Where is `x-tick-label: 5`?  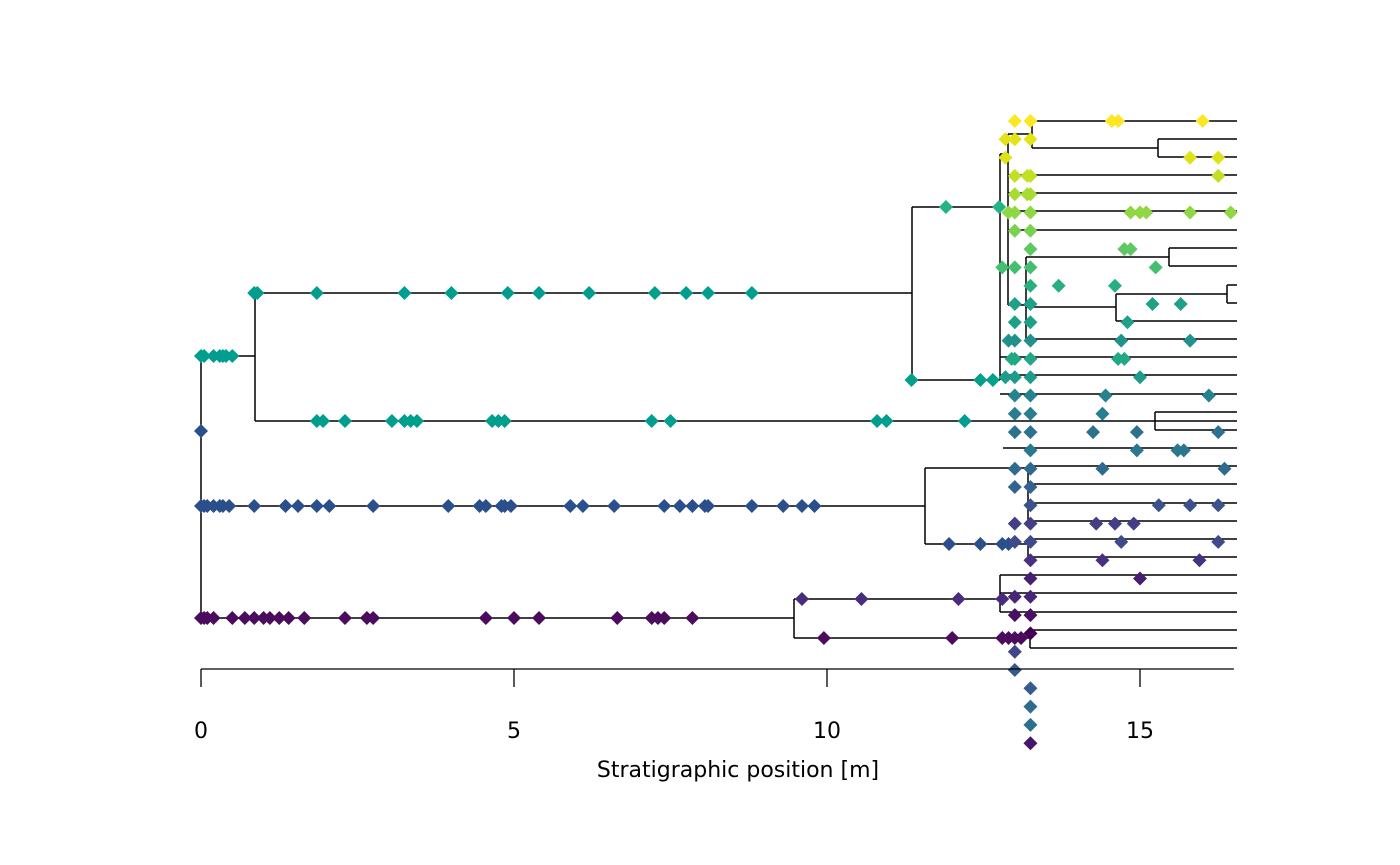
x-tick-label: 5 is located at coordinates (514, 731).